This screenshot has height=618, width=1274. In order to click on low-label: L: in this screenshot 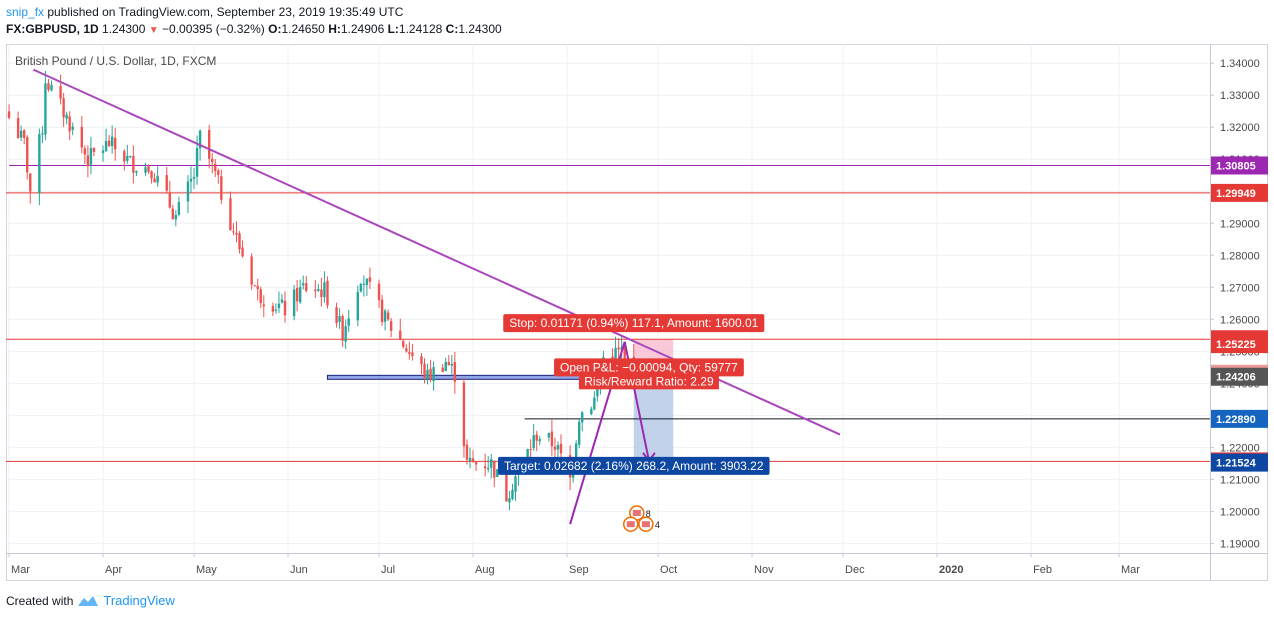, I will do `click(393, 29)`.